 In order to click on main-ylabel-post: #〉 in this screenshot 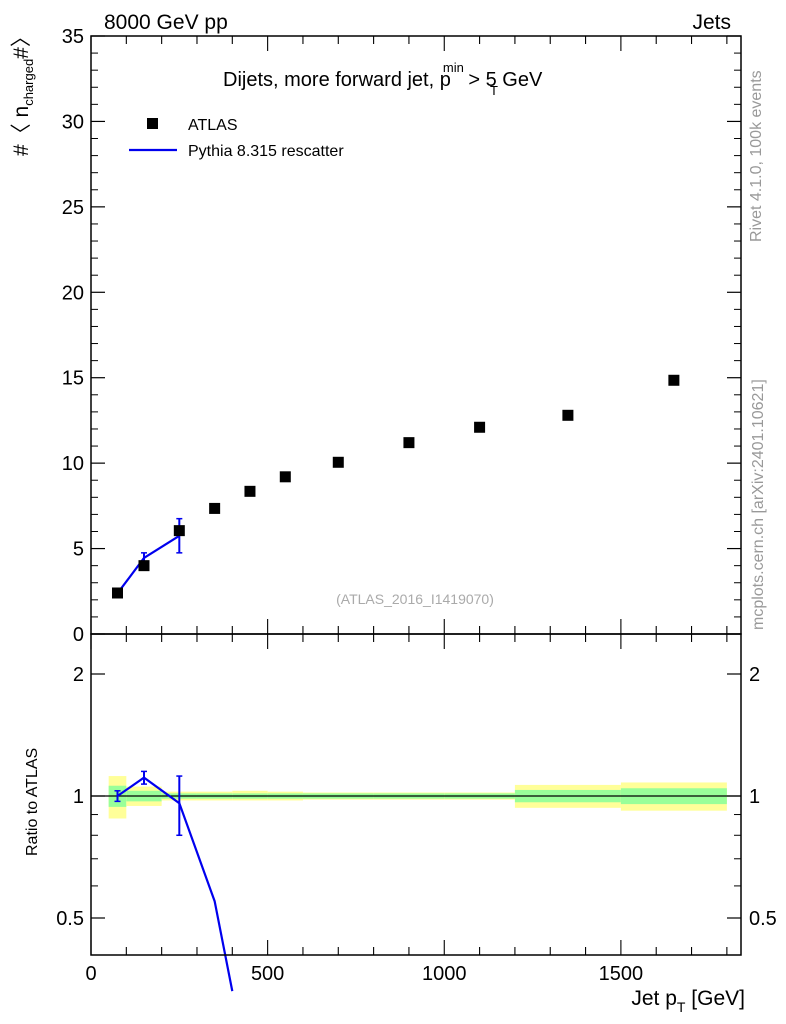, I will do `click(21, 42)`.